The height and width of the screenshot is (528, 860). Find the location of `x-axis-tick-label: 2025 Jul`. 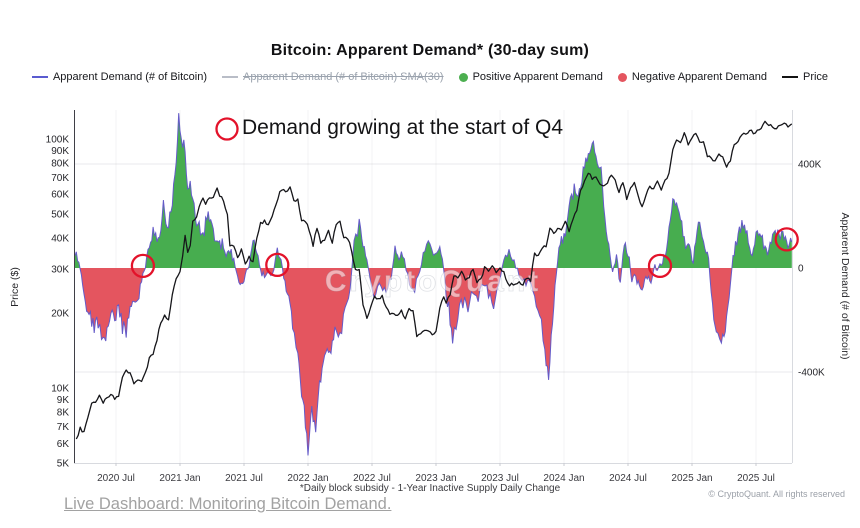

x-axis-tick-label: 2025 Jul is located at coordinates (756, 478).